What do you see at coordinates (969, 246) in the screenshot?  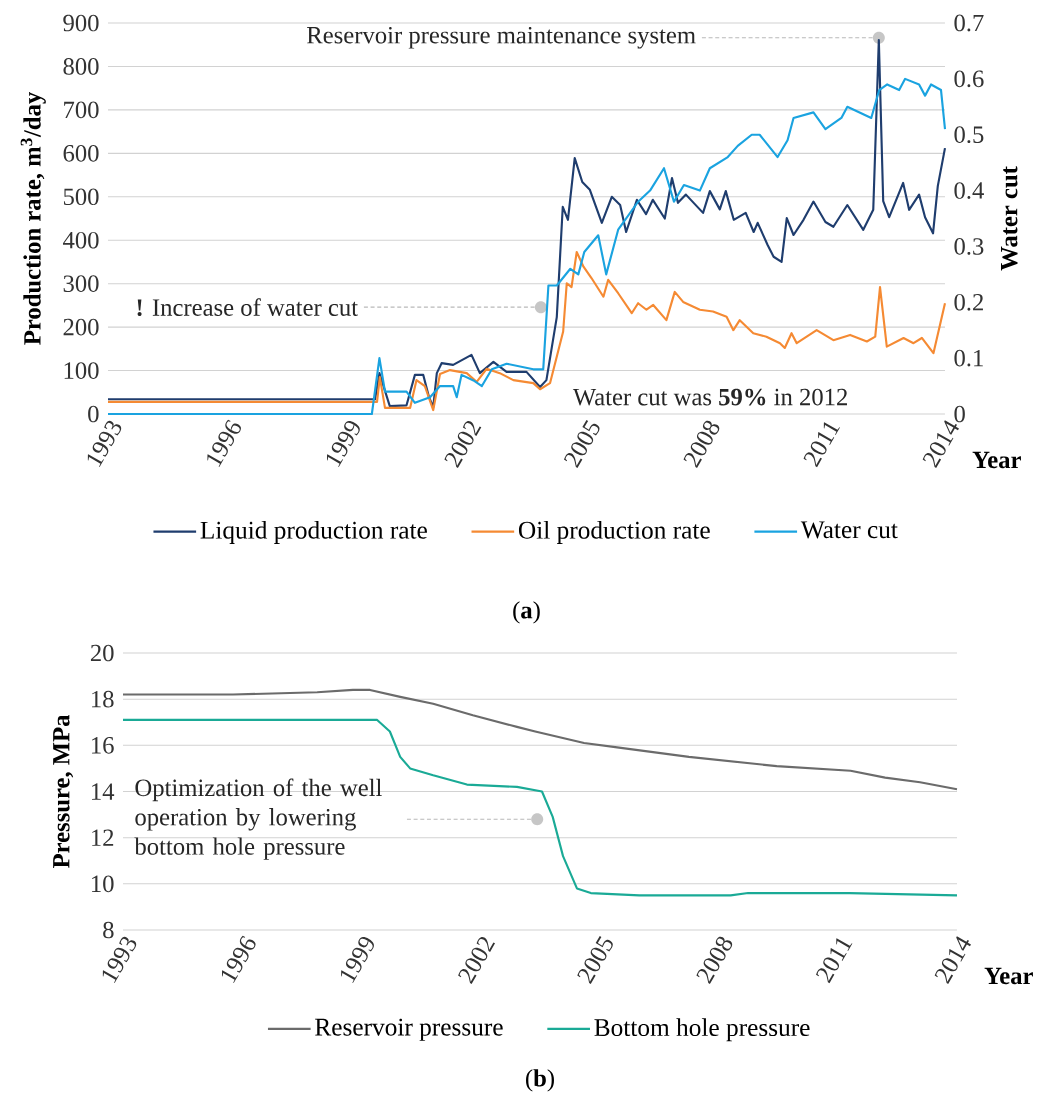 I see `y2-tick-label: 0.3` at bounding box center [969, 246].